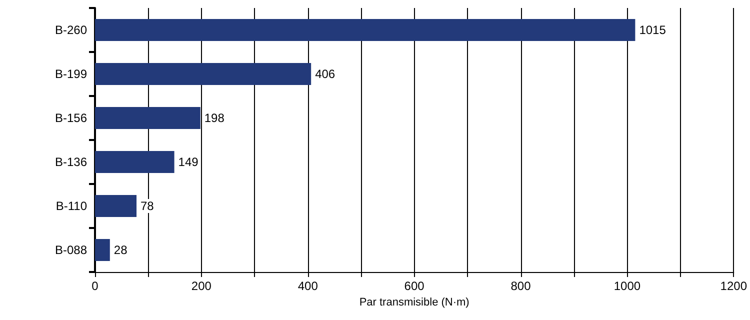 The width and height of the screenshot is (750, 320). What do you see at coordinates (308, 286) in the screenshot?
I see `x-tick-label: 400` at bounding box center [308, 286].